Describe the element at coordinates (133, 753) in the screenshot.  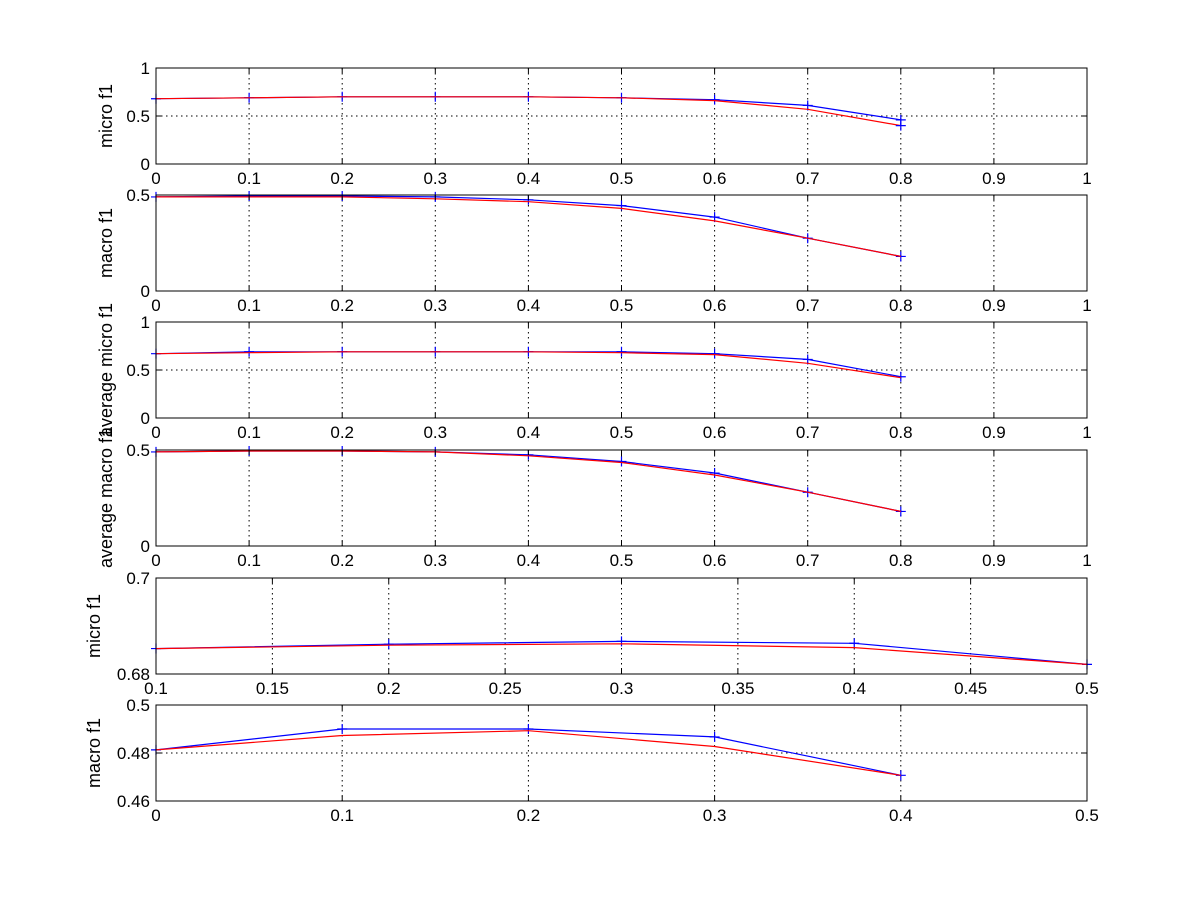
I see `y-tick-label: 0.48` at that location.